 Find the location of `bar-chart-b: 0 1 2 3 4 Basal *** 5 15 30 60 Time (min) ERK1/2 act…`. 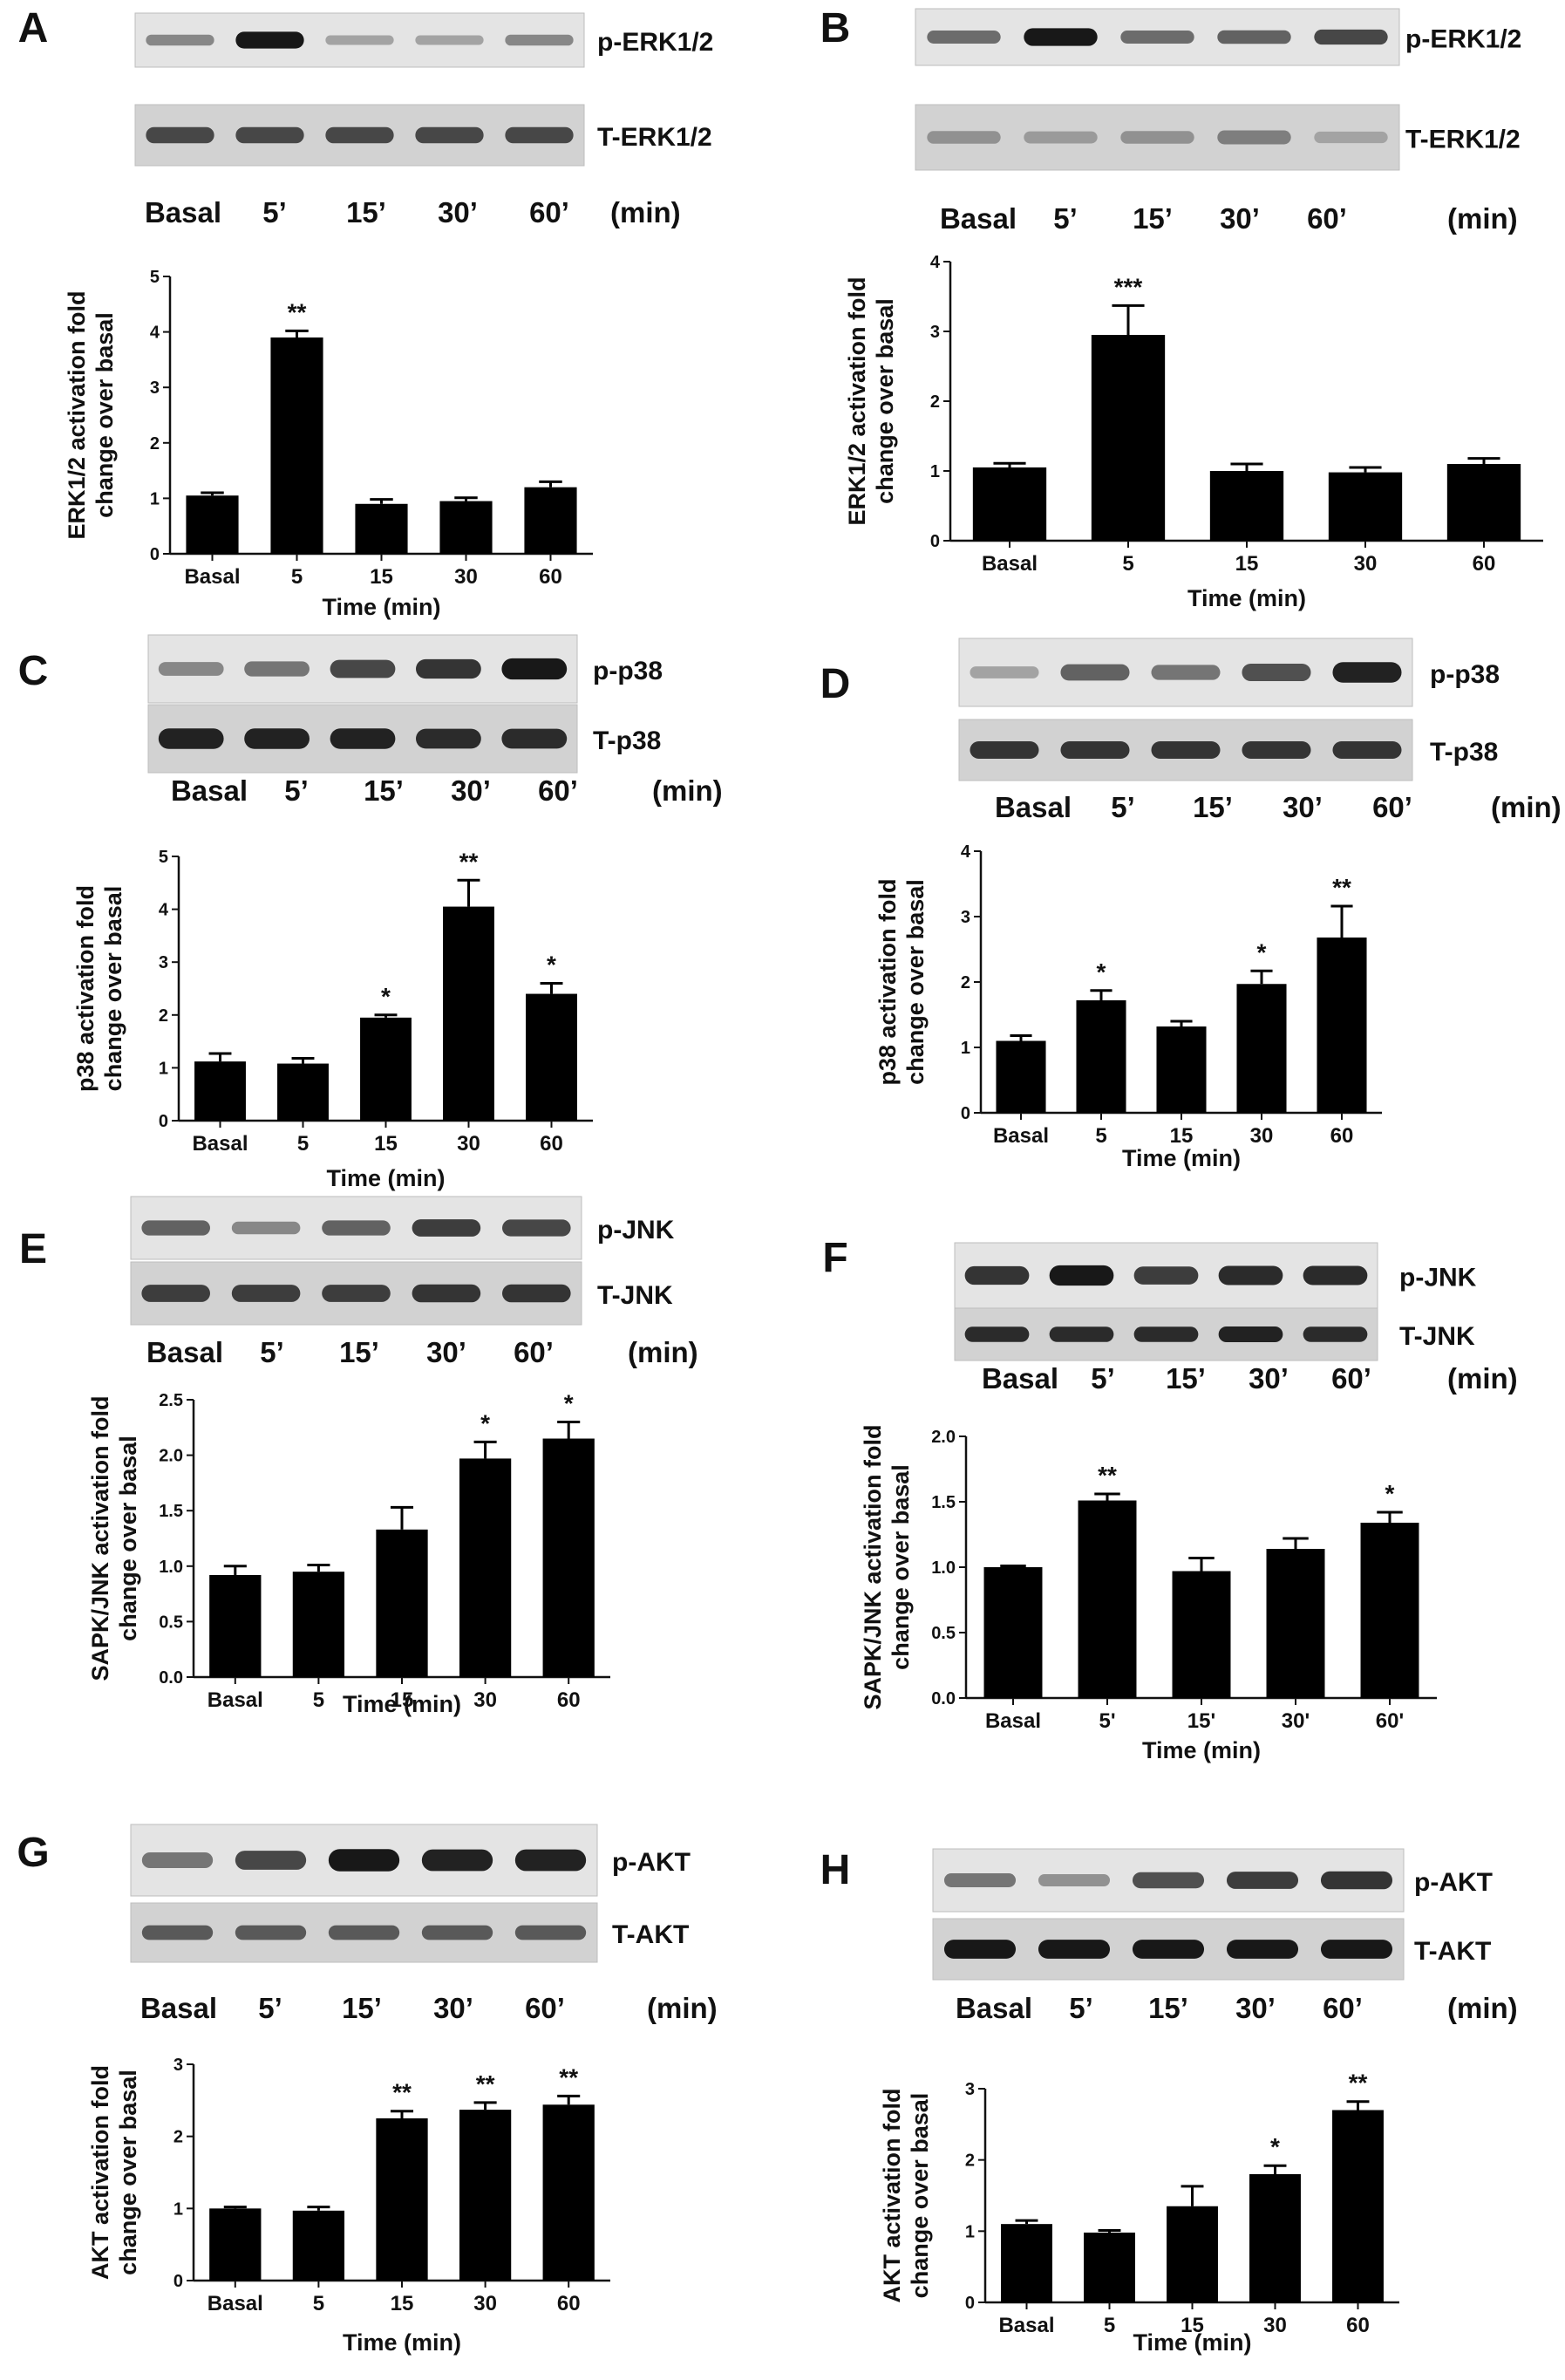

bar-chart-b: 0 1 2 3 4 Basal *** 5 15 30 60 Time (min) ERK1/2 act… is located at coordinates (1193, 432).